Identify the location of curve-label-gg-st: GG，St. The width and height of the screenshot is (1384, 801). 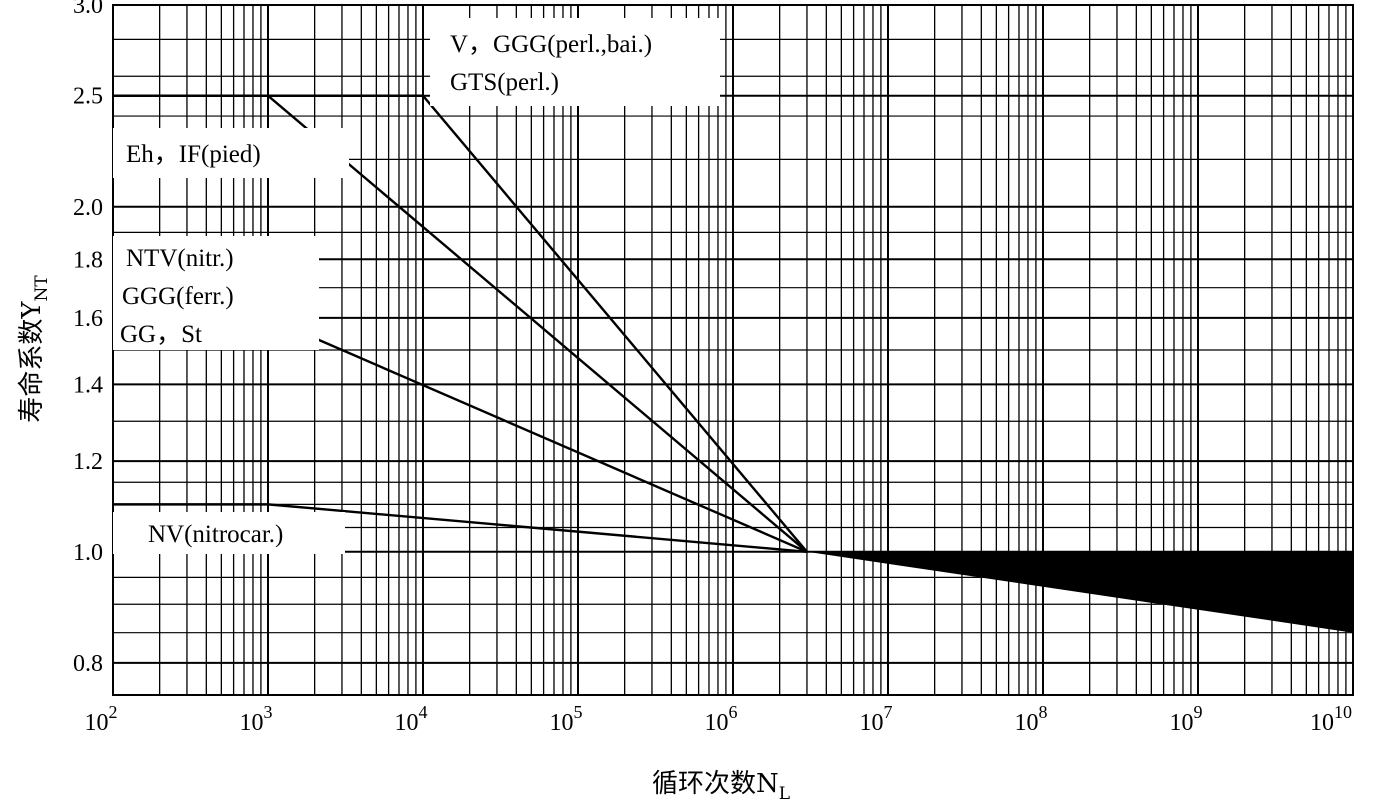
(161, 334).